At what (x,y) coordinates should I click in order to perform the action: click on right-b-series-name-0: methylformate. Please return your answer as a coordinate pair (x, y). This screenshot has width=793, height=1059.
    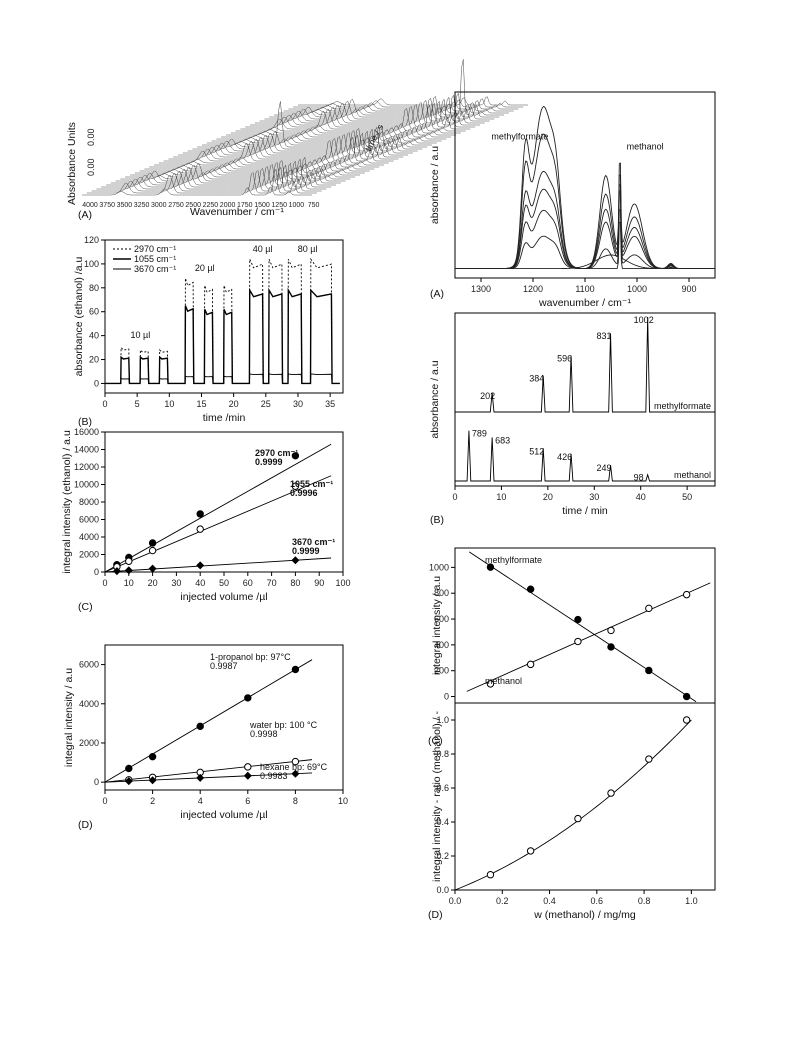
    Looking at the image, I should click on (682, 406).